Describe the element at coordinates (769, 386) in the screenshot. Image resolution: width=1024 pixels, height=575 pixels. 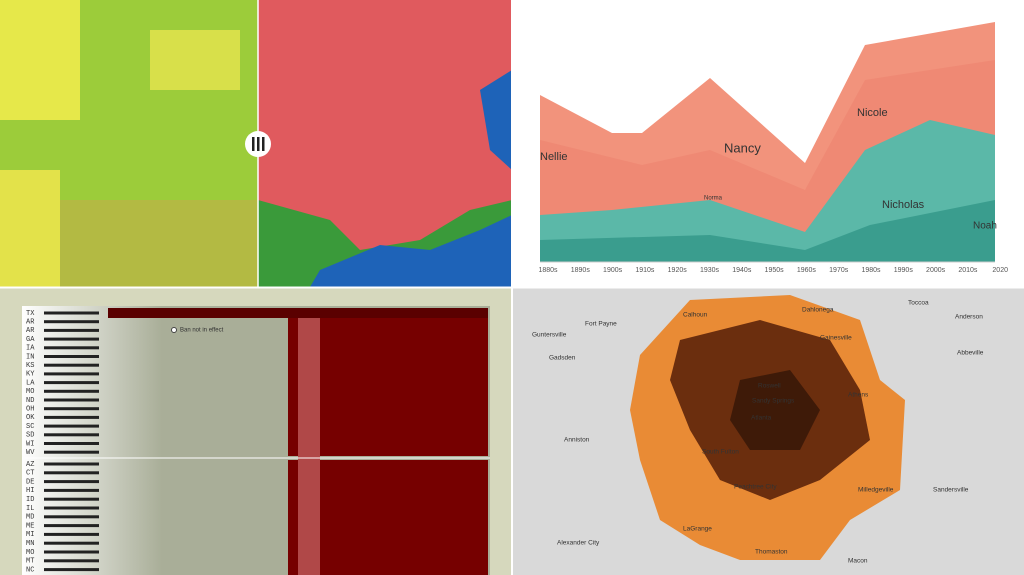
I see `place-label: Roswell` at that location.